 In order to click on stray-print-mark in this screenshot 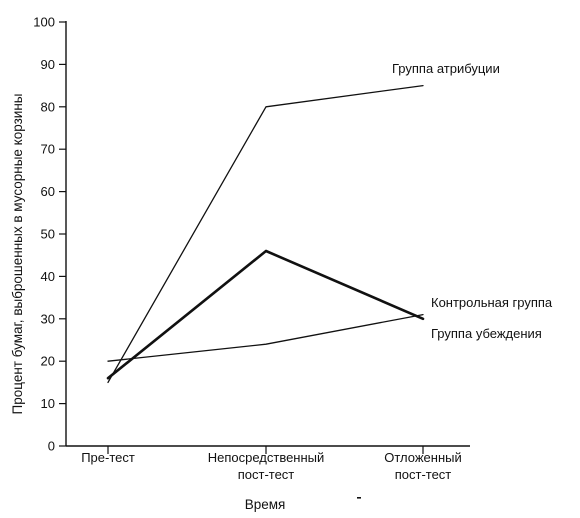, I will do `click(359, 498)`.